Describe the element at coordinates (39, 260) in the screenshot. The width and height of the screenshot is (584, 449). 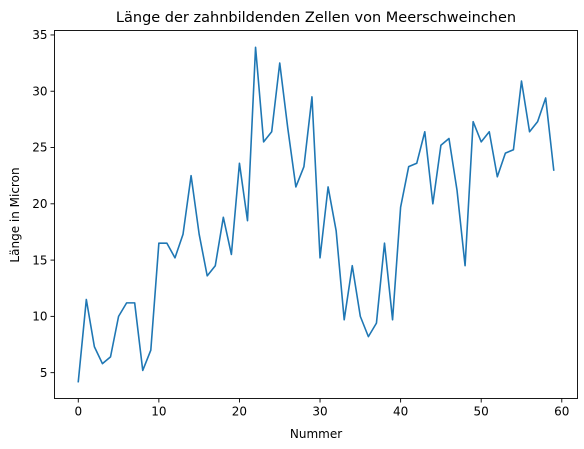
I see `y-tick-label: 15` at that location.